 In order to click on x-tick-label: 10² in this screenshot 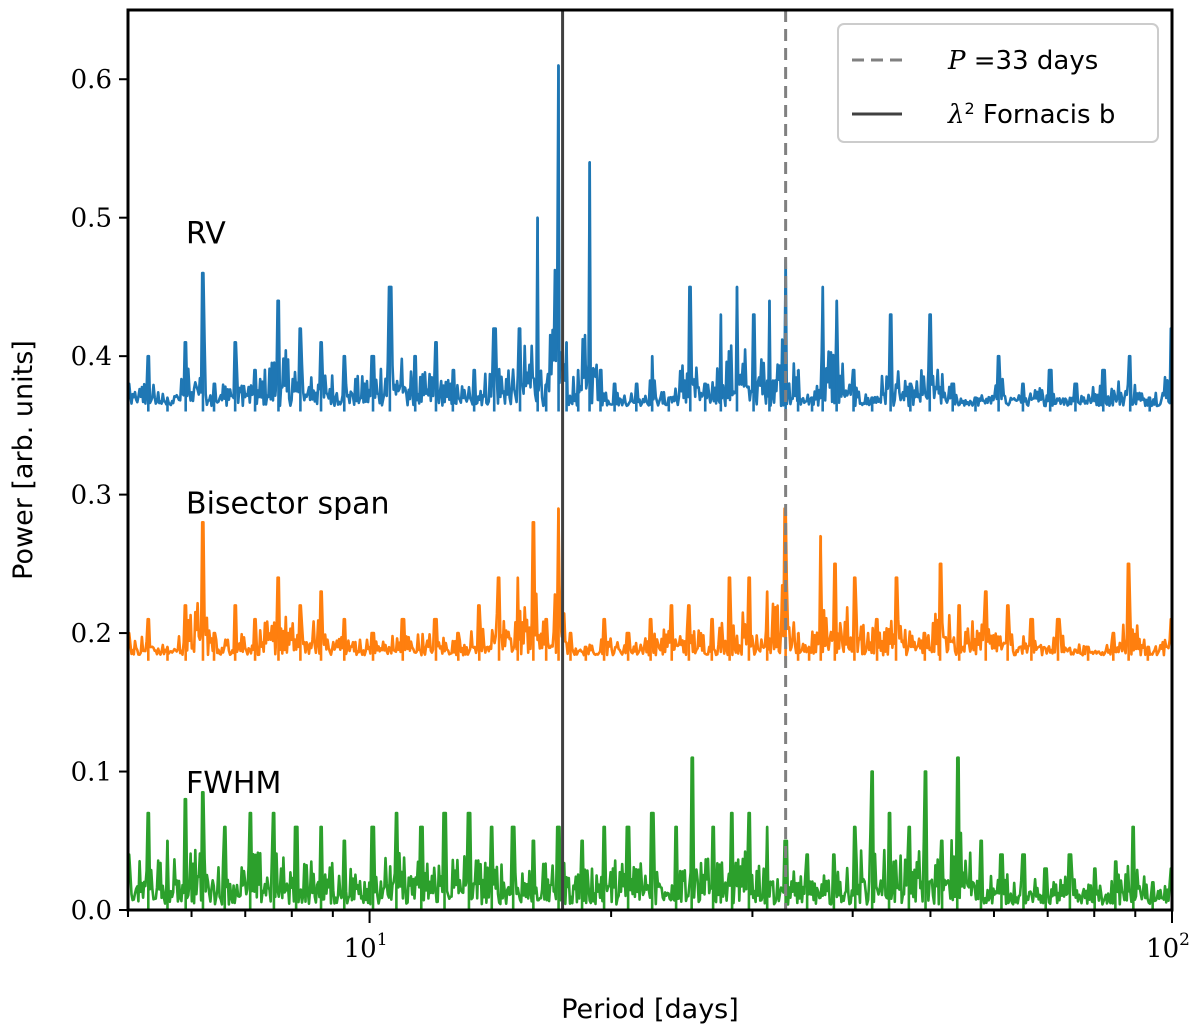, I will do `click(1168, 947)`.